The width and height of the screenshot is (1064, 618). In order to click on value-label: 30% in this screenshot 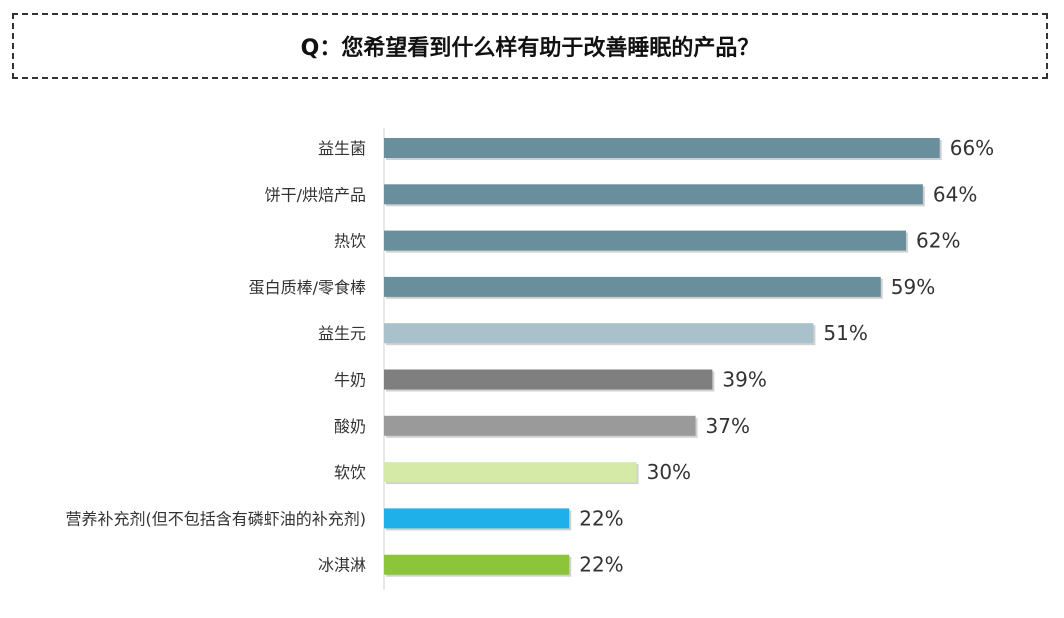, I will do `click(669, 472)`.